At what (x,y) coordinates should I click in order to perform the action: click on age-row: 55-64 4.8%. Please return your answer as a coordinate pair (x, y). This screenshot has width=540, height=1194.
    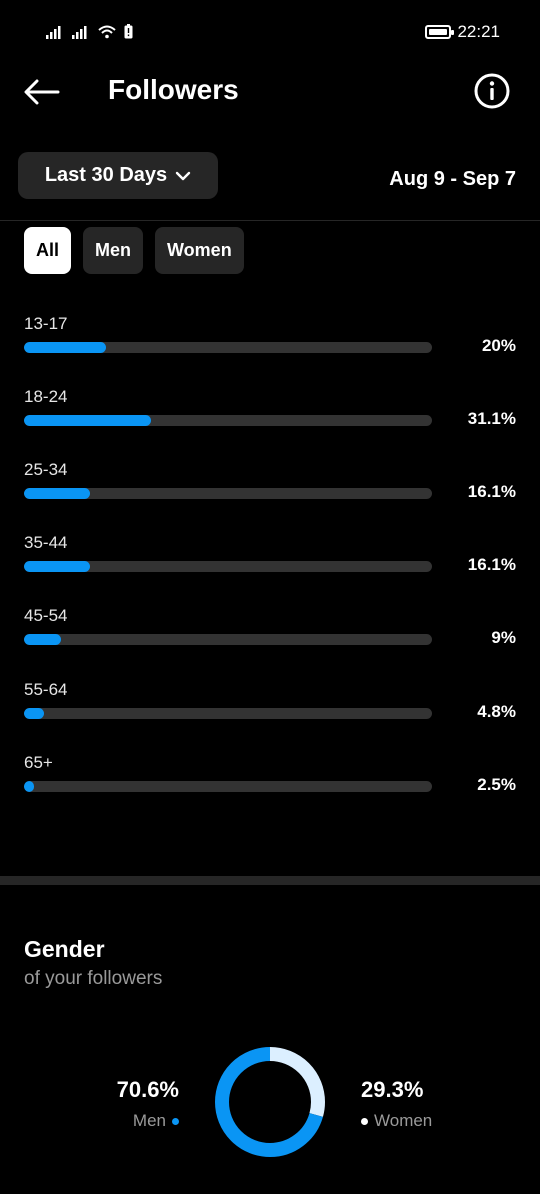
    Looking at the image, I should click on (270, 710).